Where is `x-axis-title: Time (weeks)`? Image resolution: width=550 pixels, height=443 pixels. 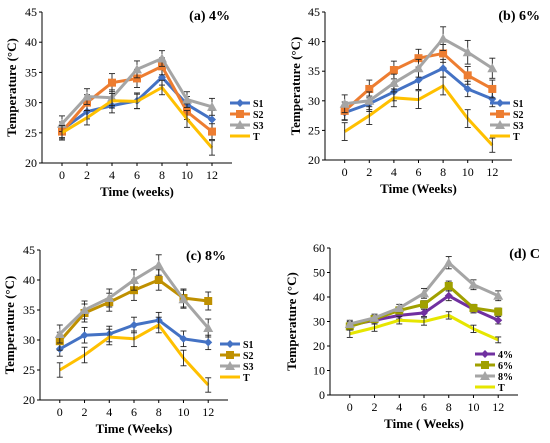 x-axis-title: Time (weeks) is located at coordinates (137, 191).